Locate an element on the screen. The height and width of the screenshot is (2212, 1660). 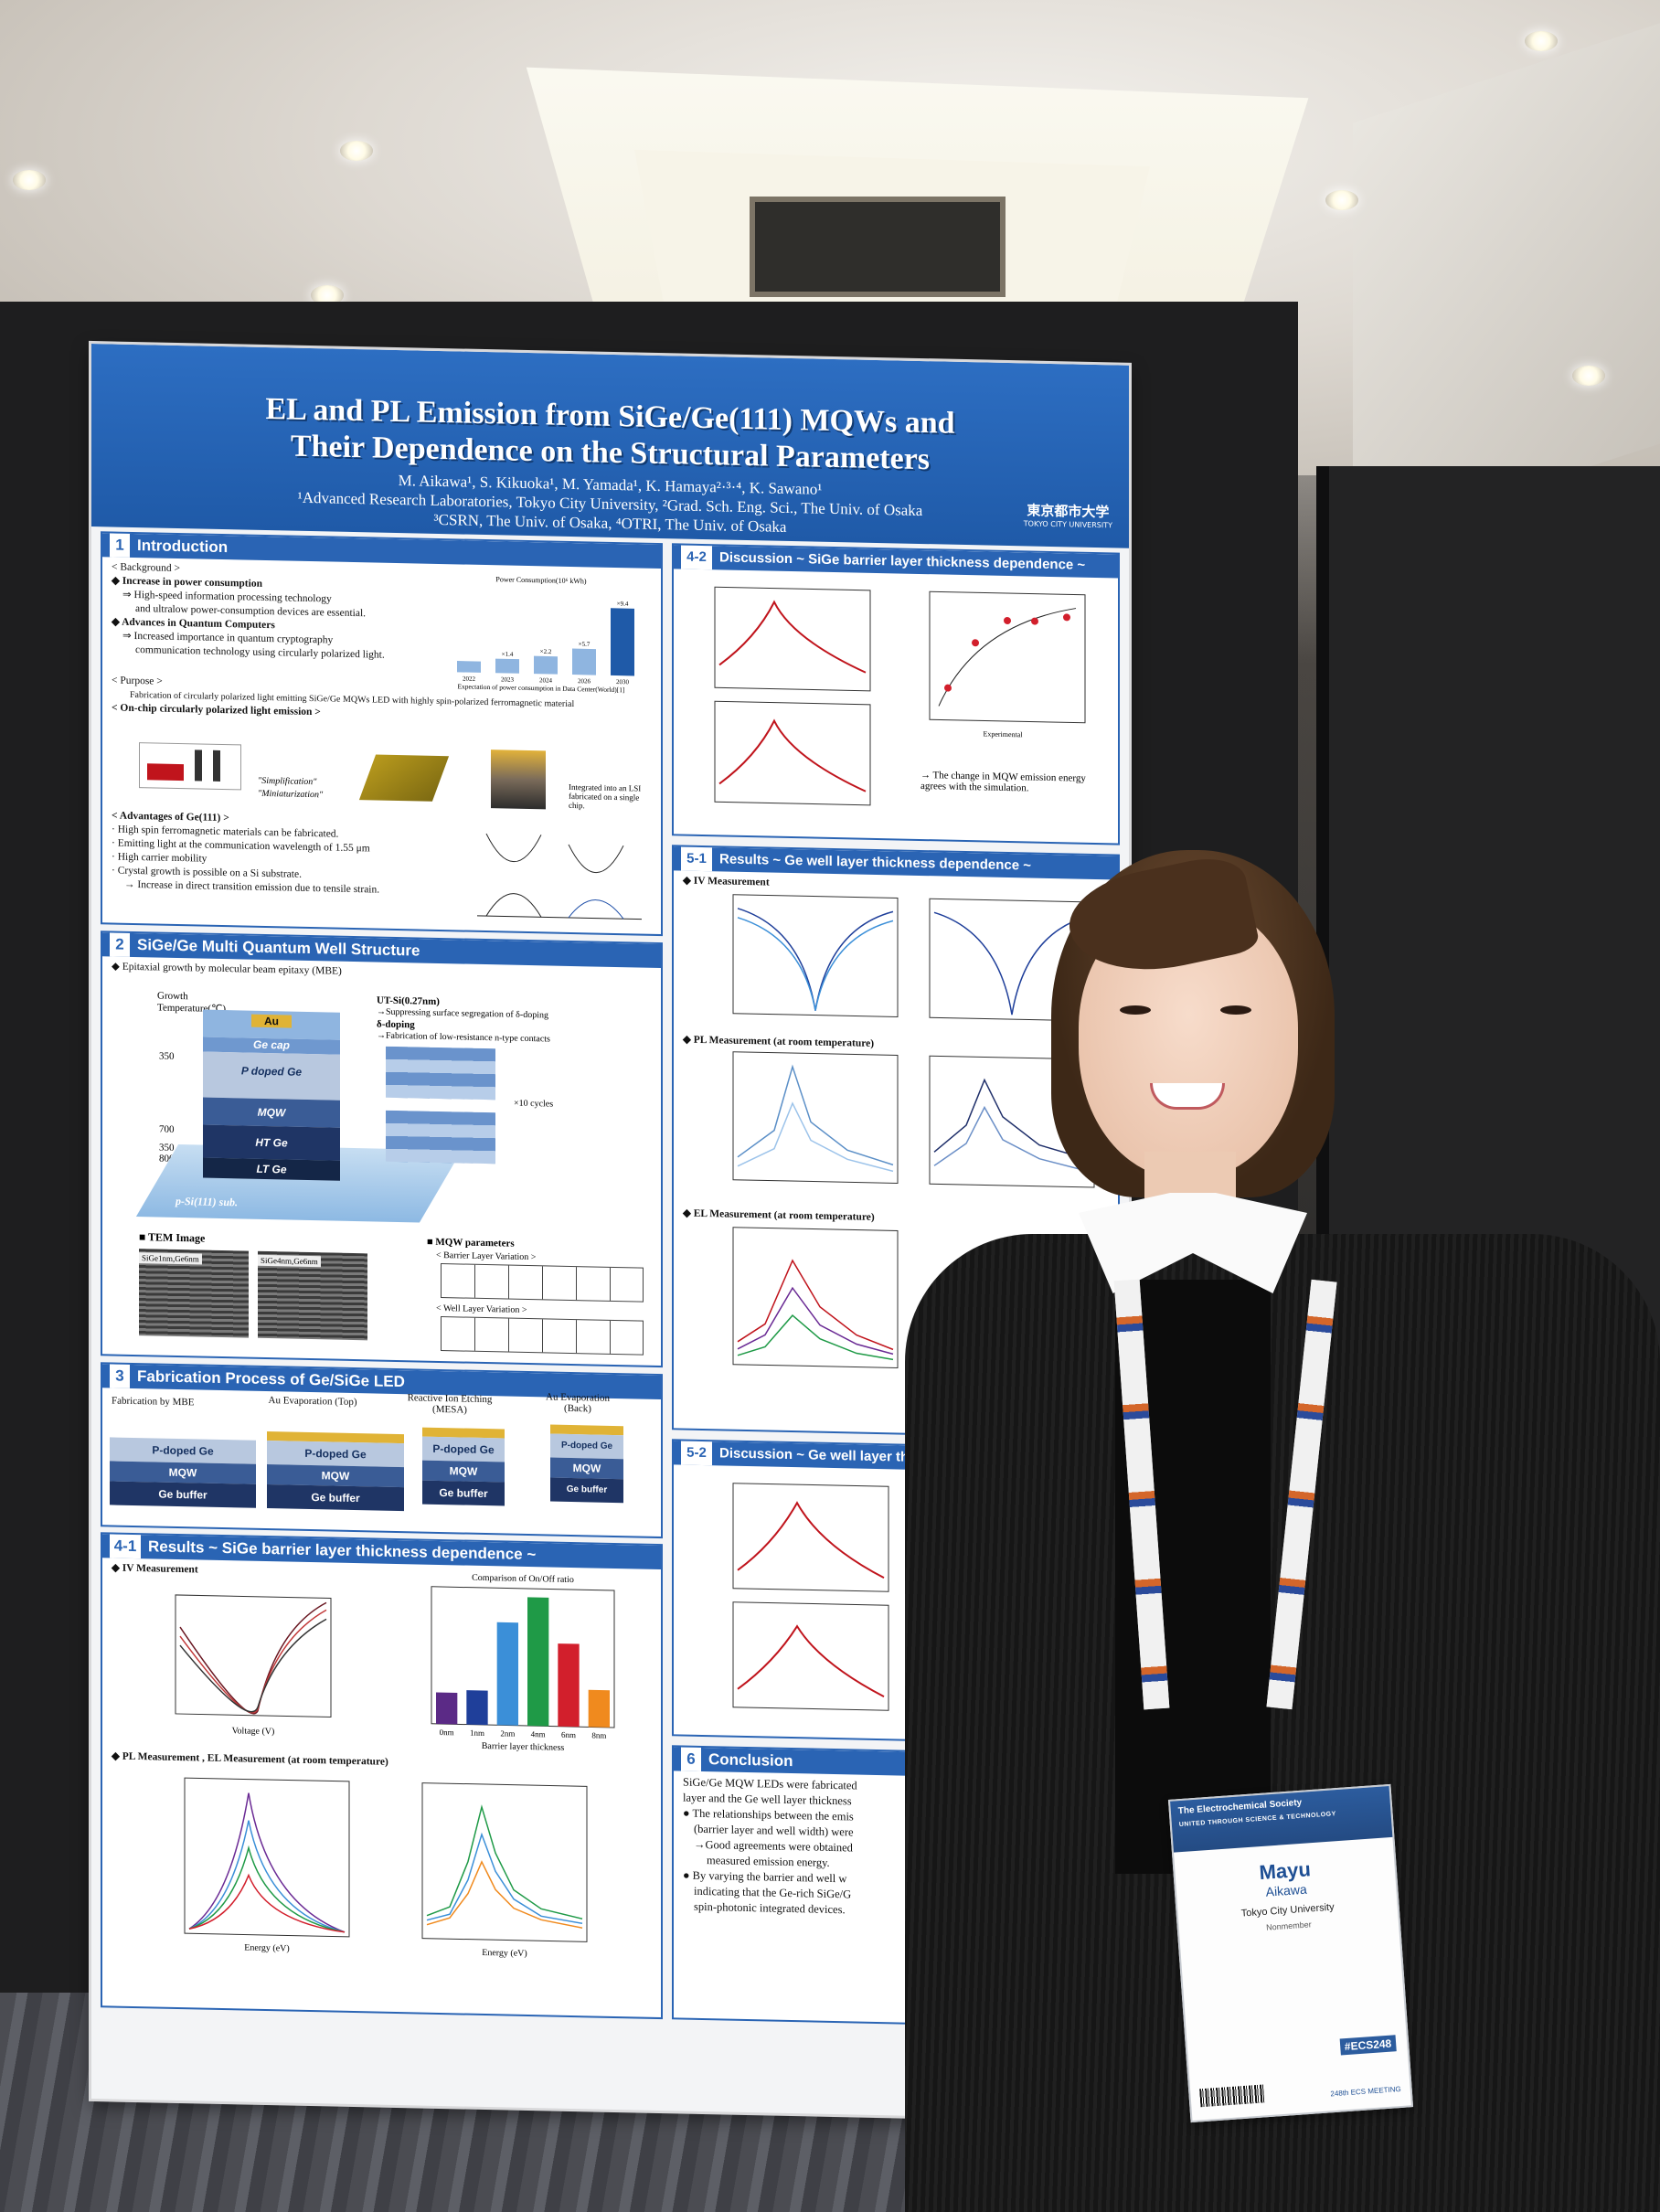
power-annotation: ×5.7 is located at coordinates (585, 644).